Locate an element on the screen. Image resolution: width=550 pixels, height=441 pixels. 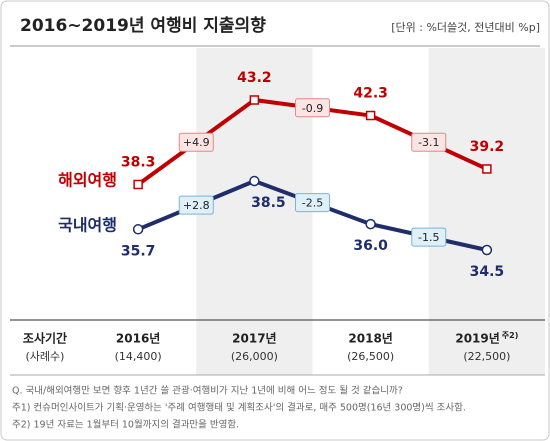
footnote: 주2) 19년 자료는 1월부터 10월까지의 결과만을 반영함. is located at coordinates (125, 425).